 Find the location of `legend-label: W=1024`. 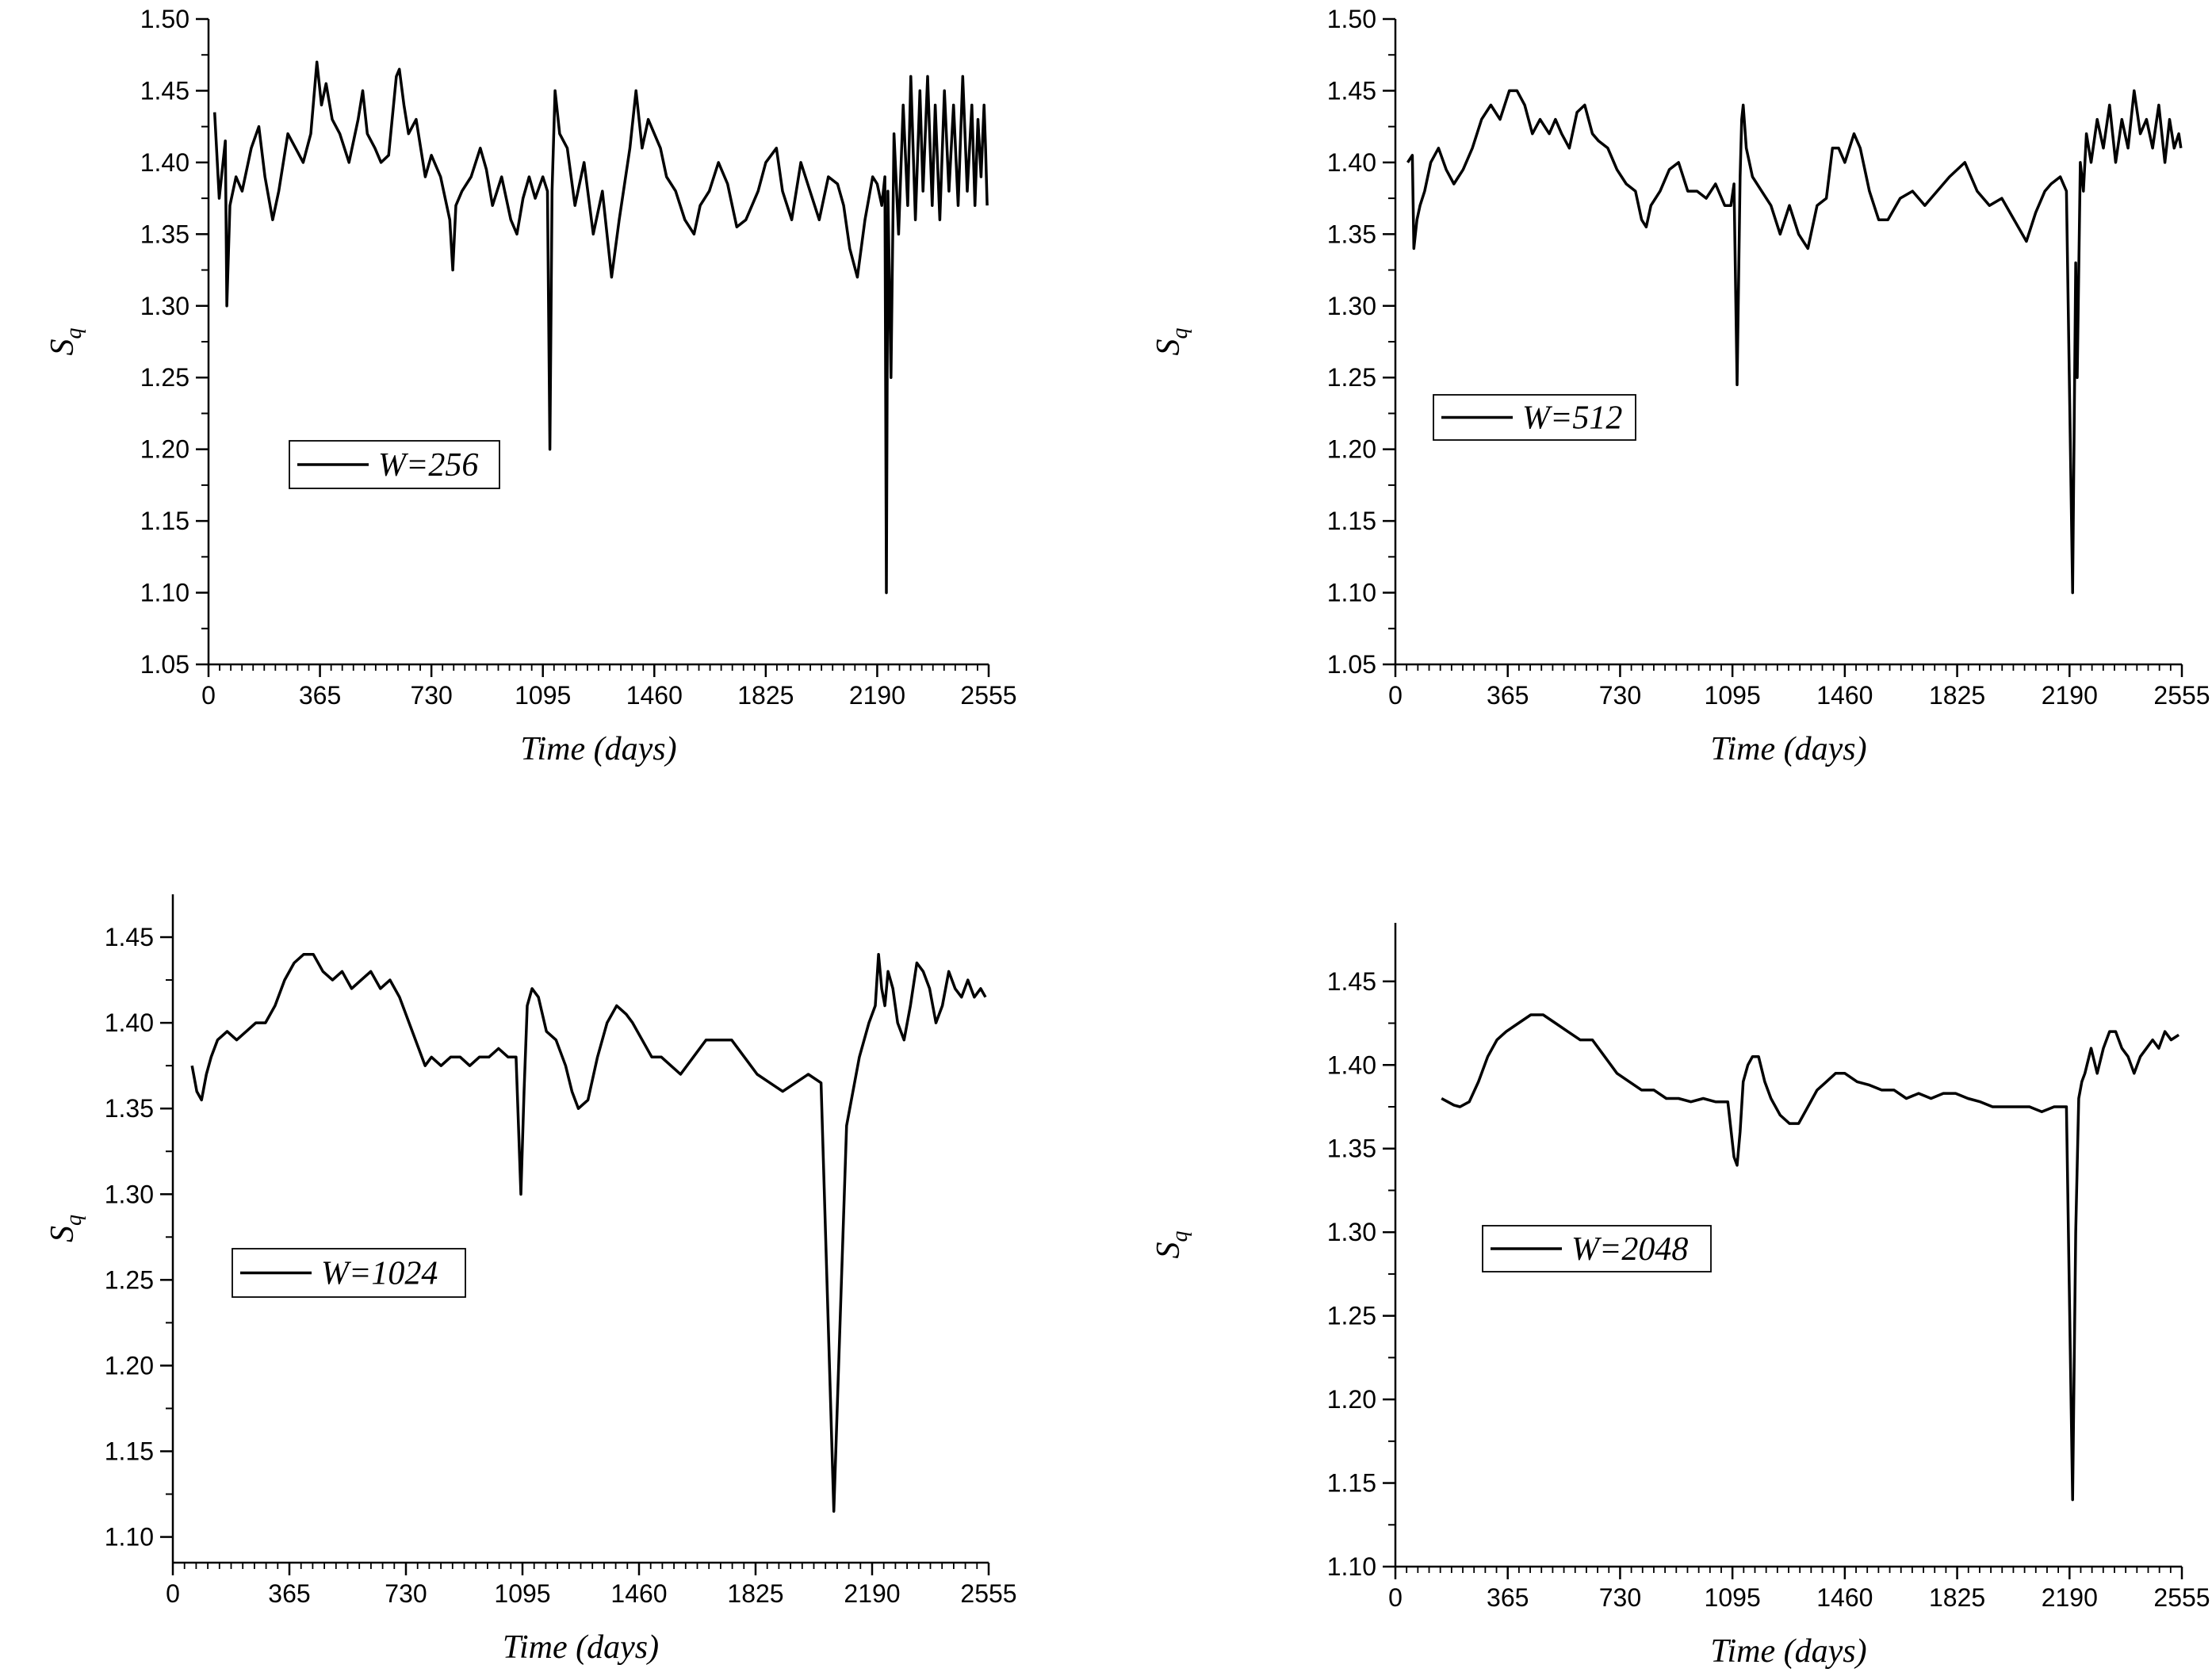

legend-label: W=1024 is located at coordinates (379, 1274).